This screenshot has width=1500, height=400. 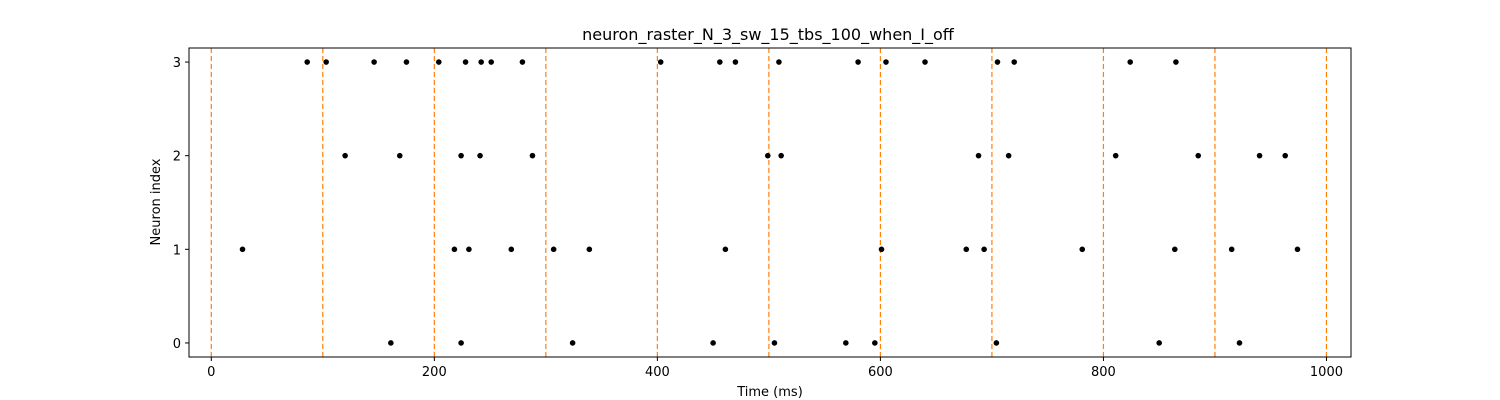 I want to click on x-tick-label: 800, so click(x=1103, y=372).